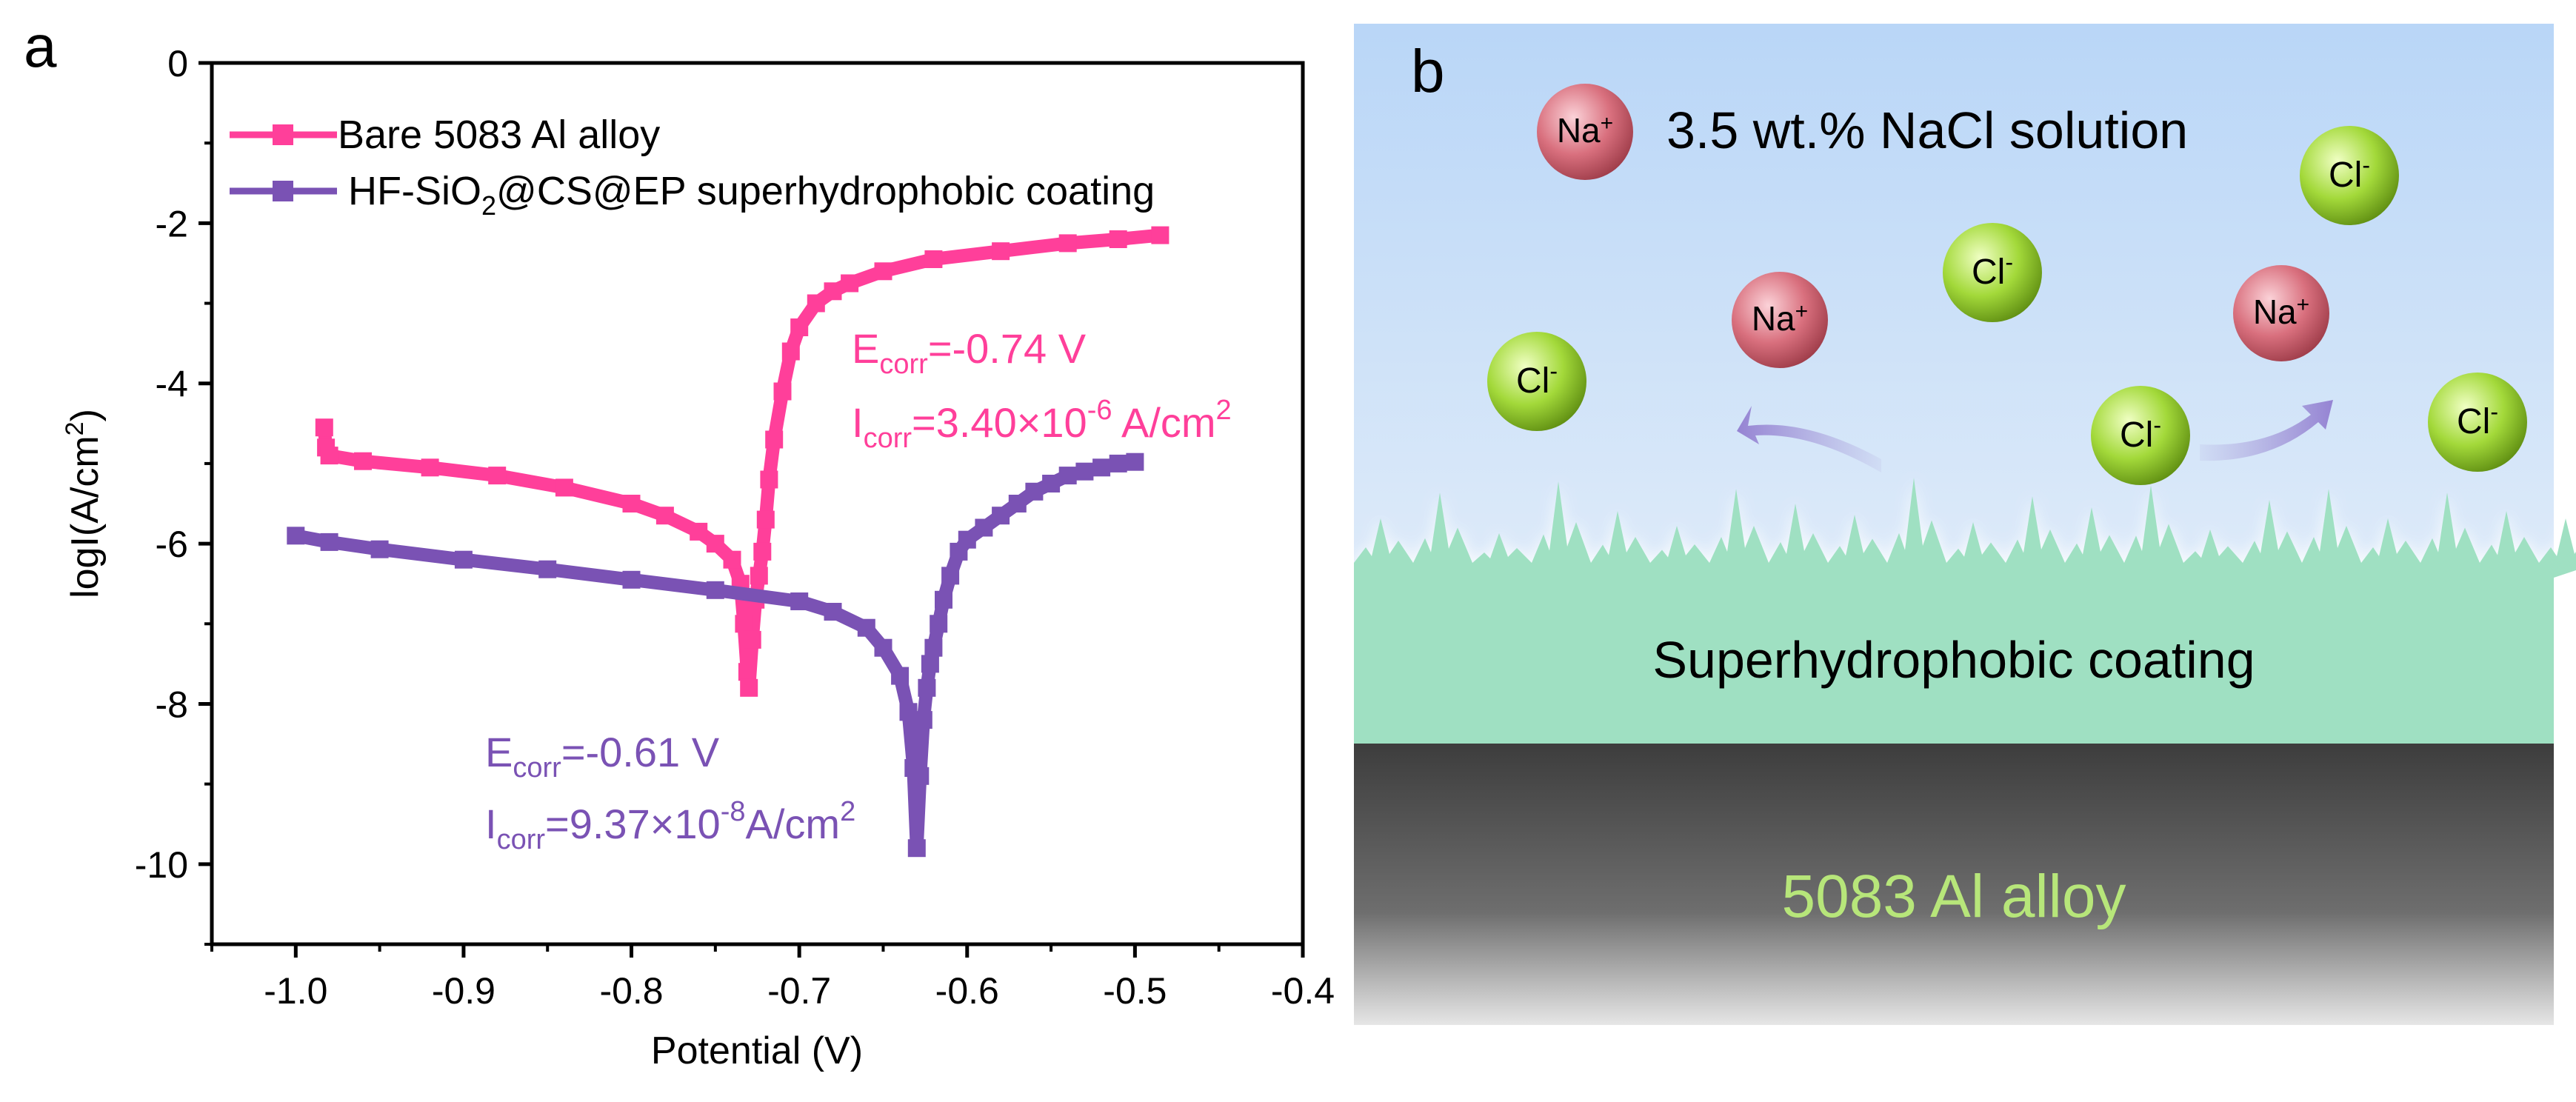 The image size is (2576, 1102). Describe the element at coordinates (1965, 528) in the screenshot. I see `coating-spikes` at that location.